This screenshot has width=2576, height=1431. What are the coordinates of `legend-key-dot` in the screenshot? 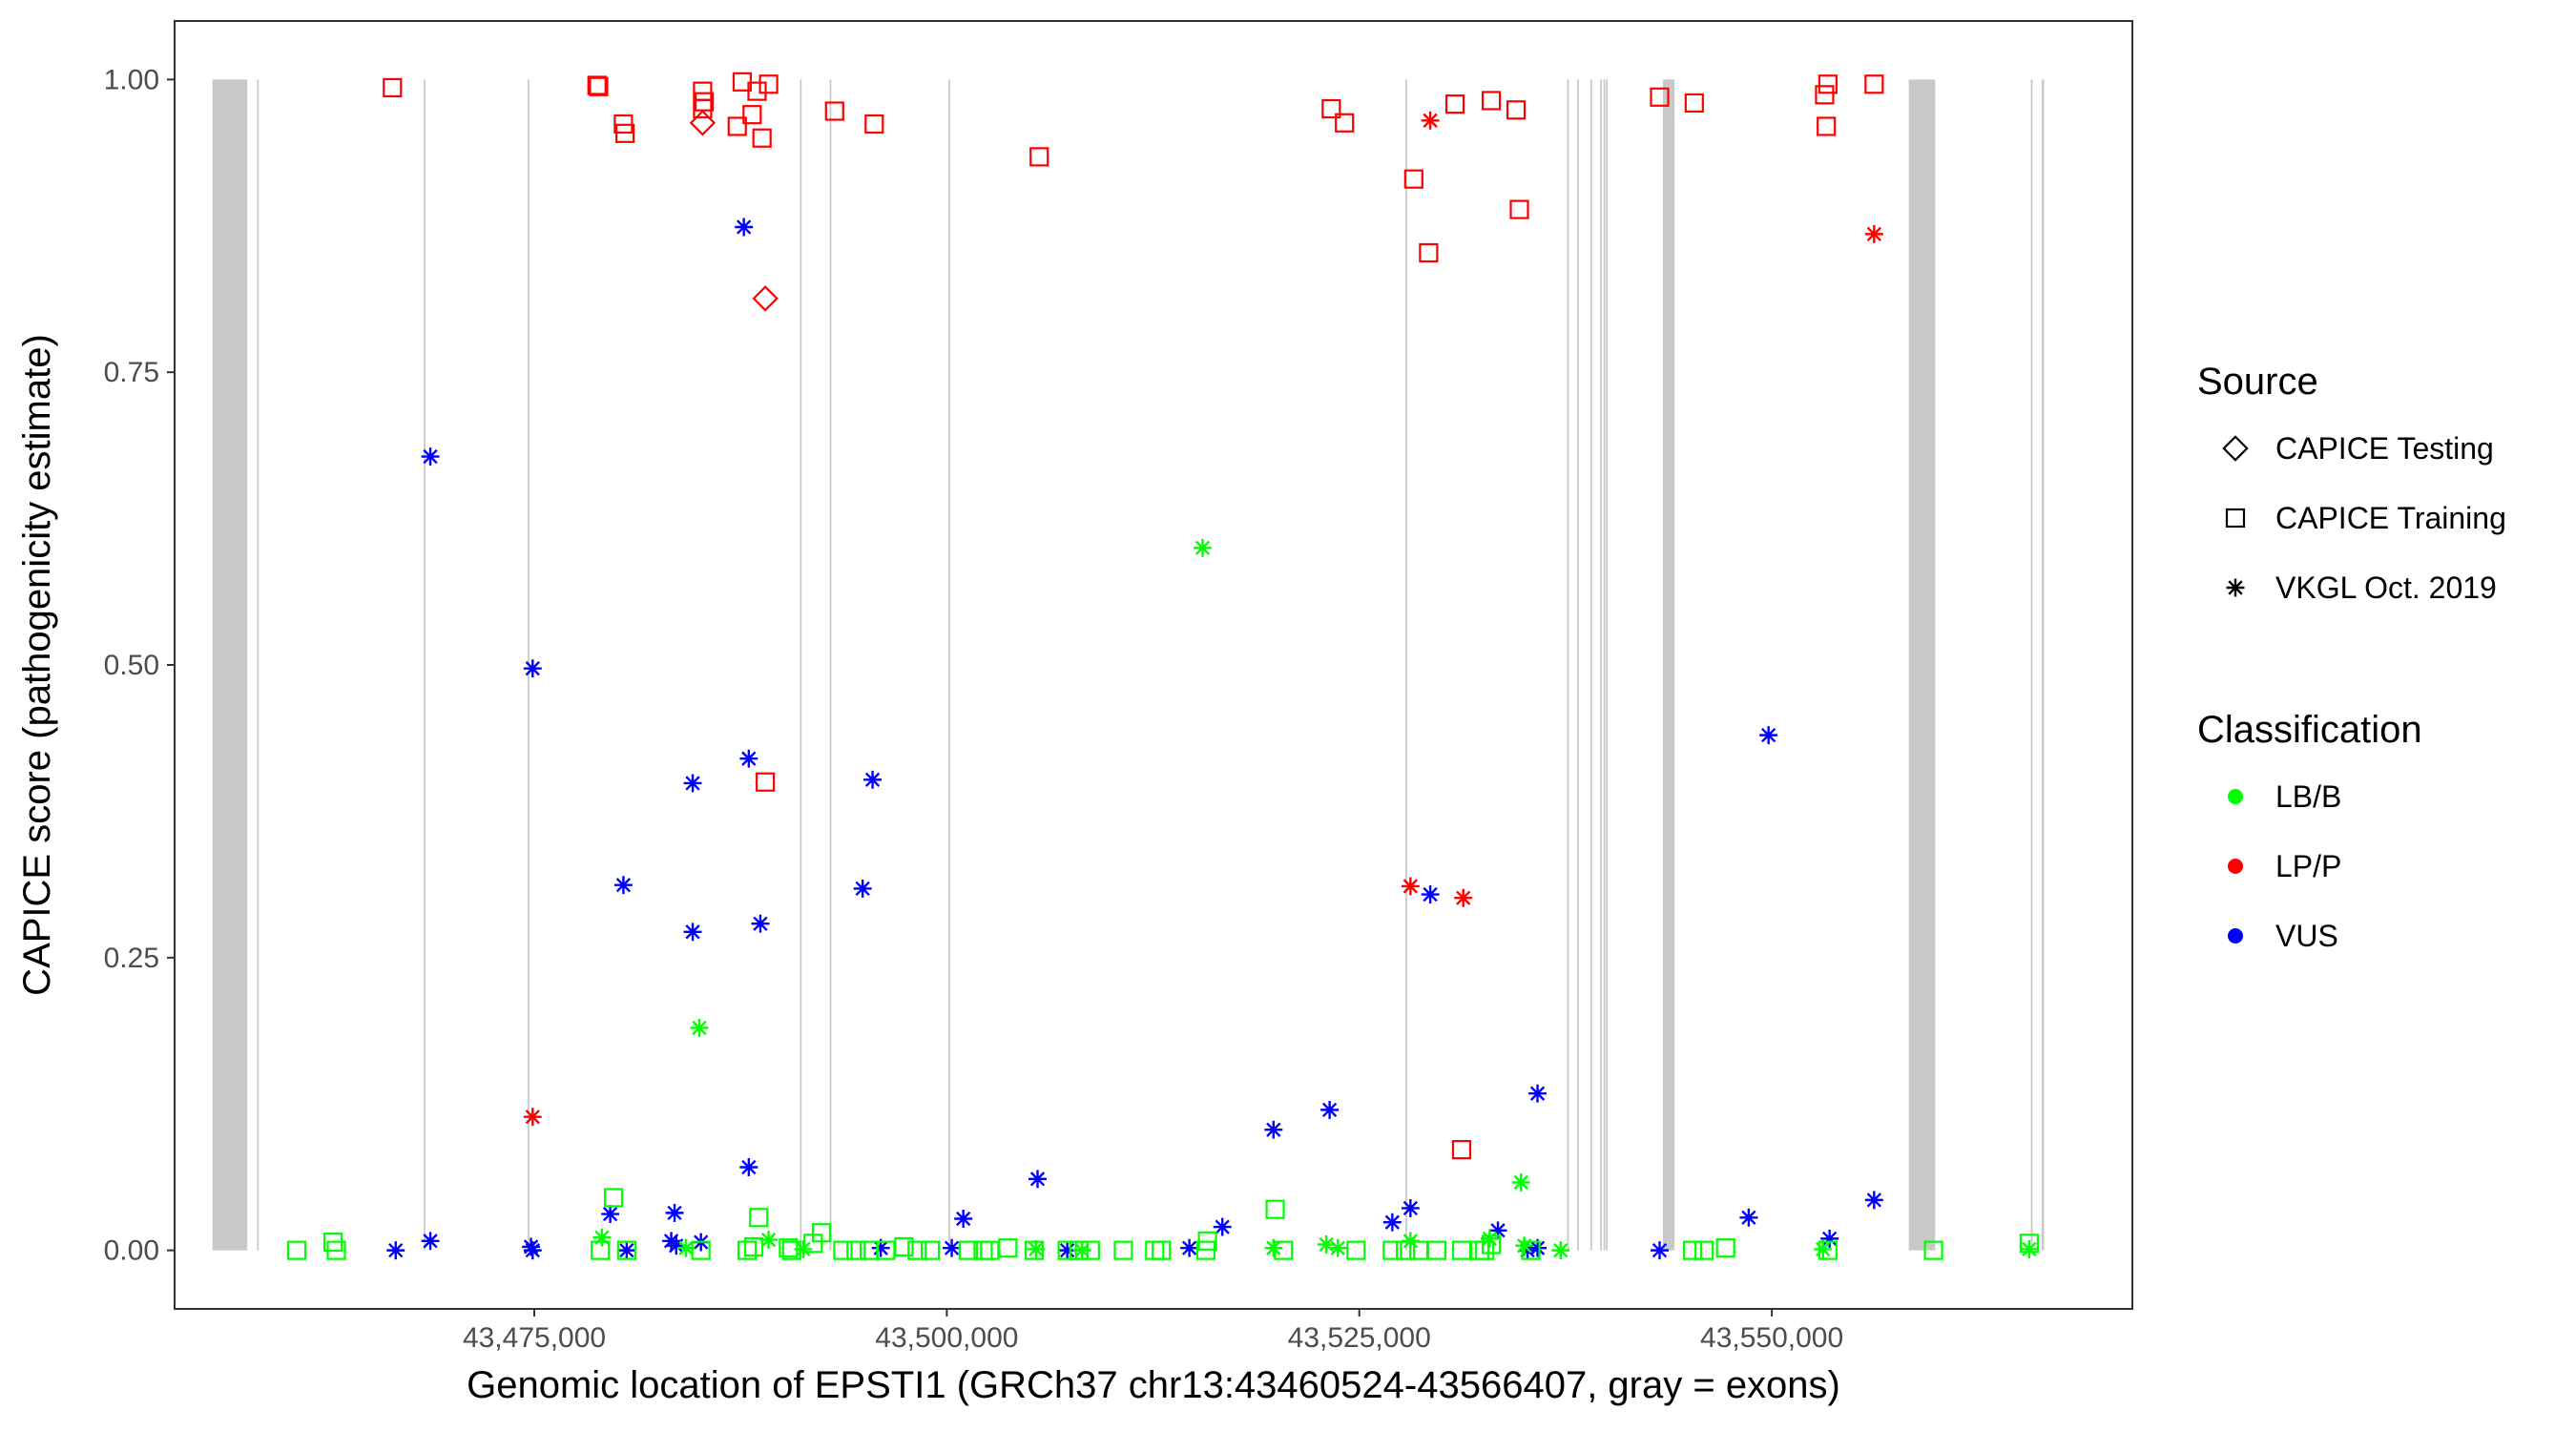 It's located at (2235, 796).